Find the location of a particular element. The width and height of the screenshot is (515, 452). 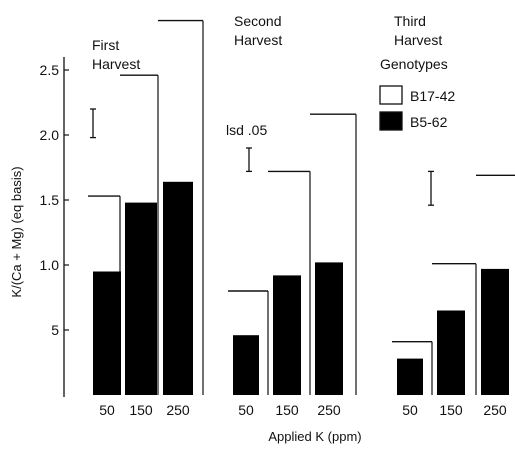

group-label-line1: Second is located at coordinates (257, 21).